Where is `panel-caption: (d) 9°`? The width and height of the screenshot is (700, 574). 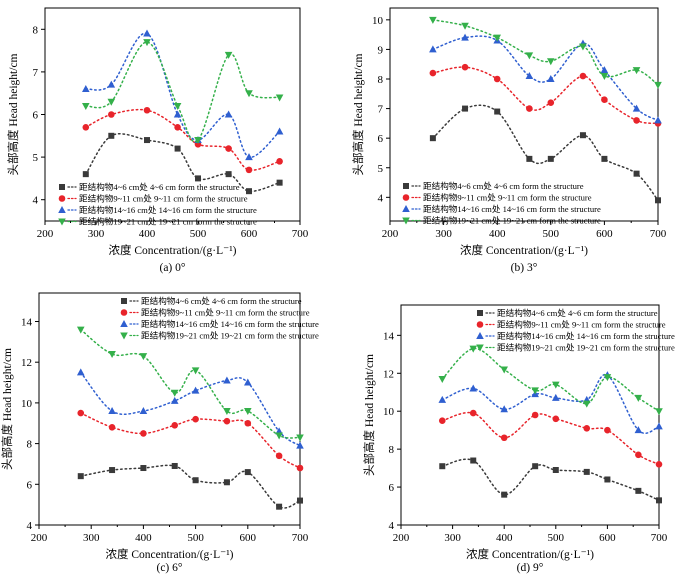
panel-caption: (d) 9° is located at coordinates (530, 568).